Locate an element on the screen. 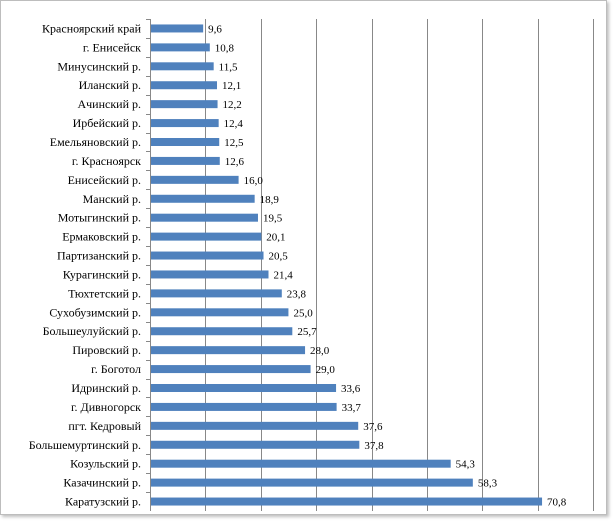 The image size is (615, 524). category-label: Большеулуйский р. is located at coordinates (92, 331).